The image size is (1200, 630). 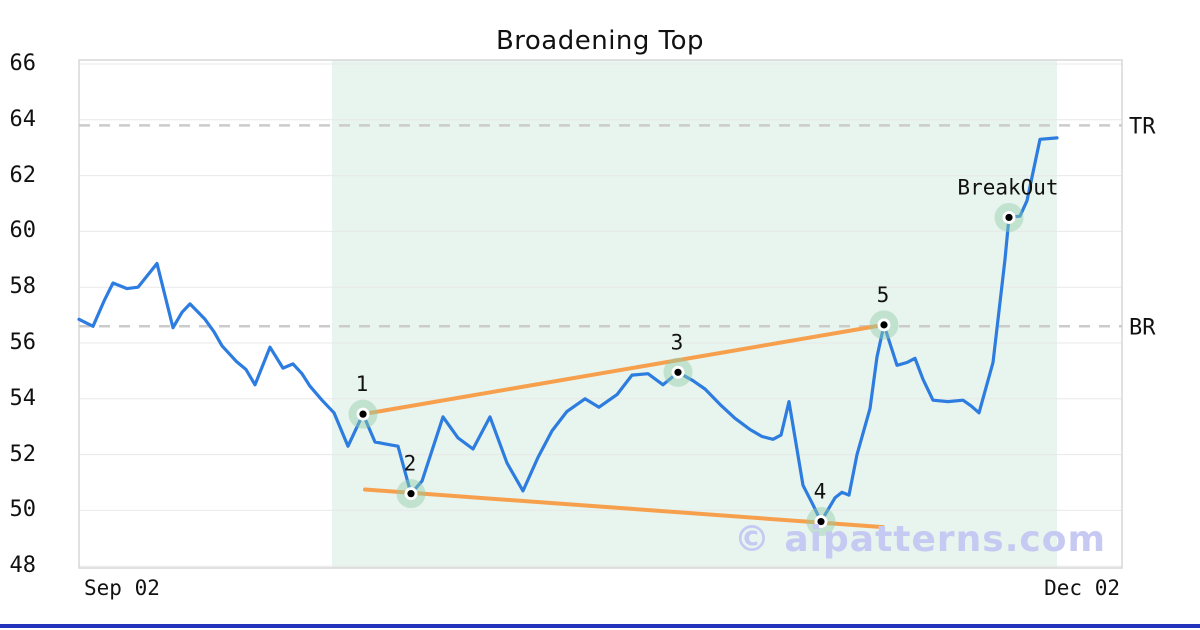 What do you see at coordinates (23, 119) in the screenshot?
I see `y-tick-label-64: 64` at bounding box center [23, 119].